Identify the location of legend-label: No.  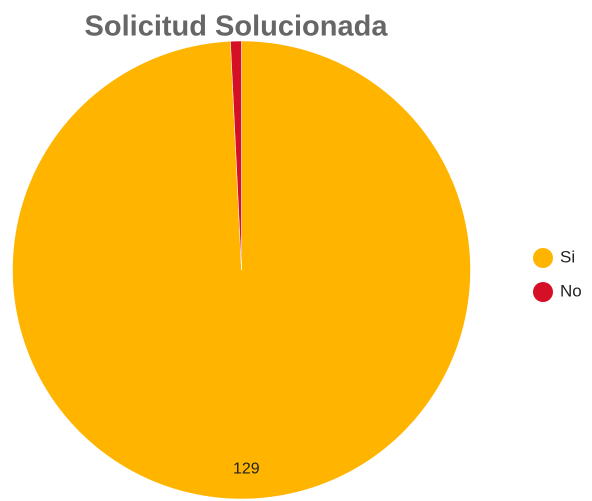
(571, 290).